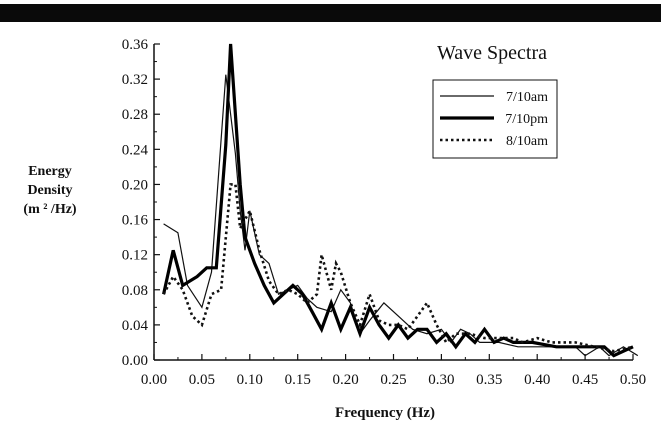 The image size is (661, 427). What do you see at coordinates (527, 141) in the screenshot?
I see `legend-label: 8/10am` at bounding box center [527, 141].